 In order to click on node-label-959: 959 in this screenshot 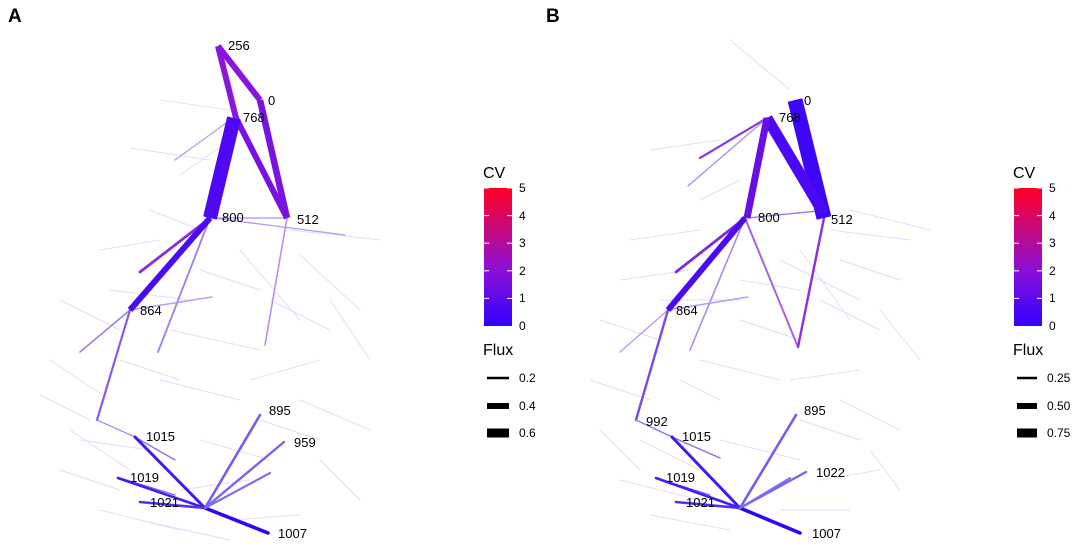, I will do `click(305, 442)`.